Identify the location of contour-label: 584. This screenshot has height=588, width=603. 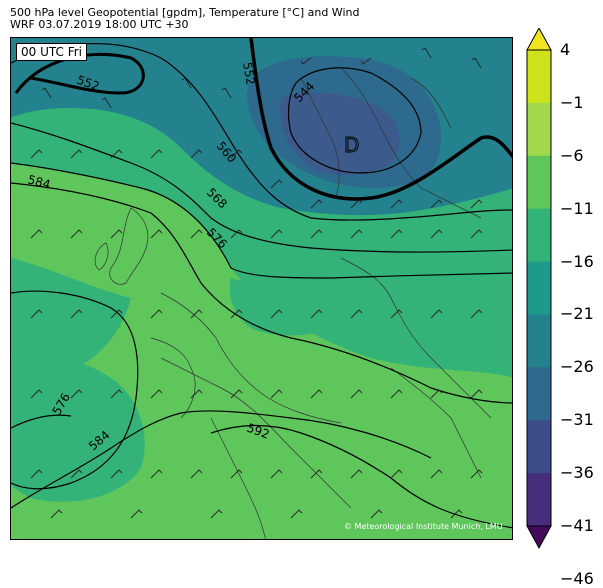
(39, 181).